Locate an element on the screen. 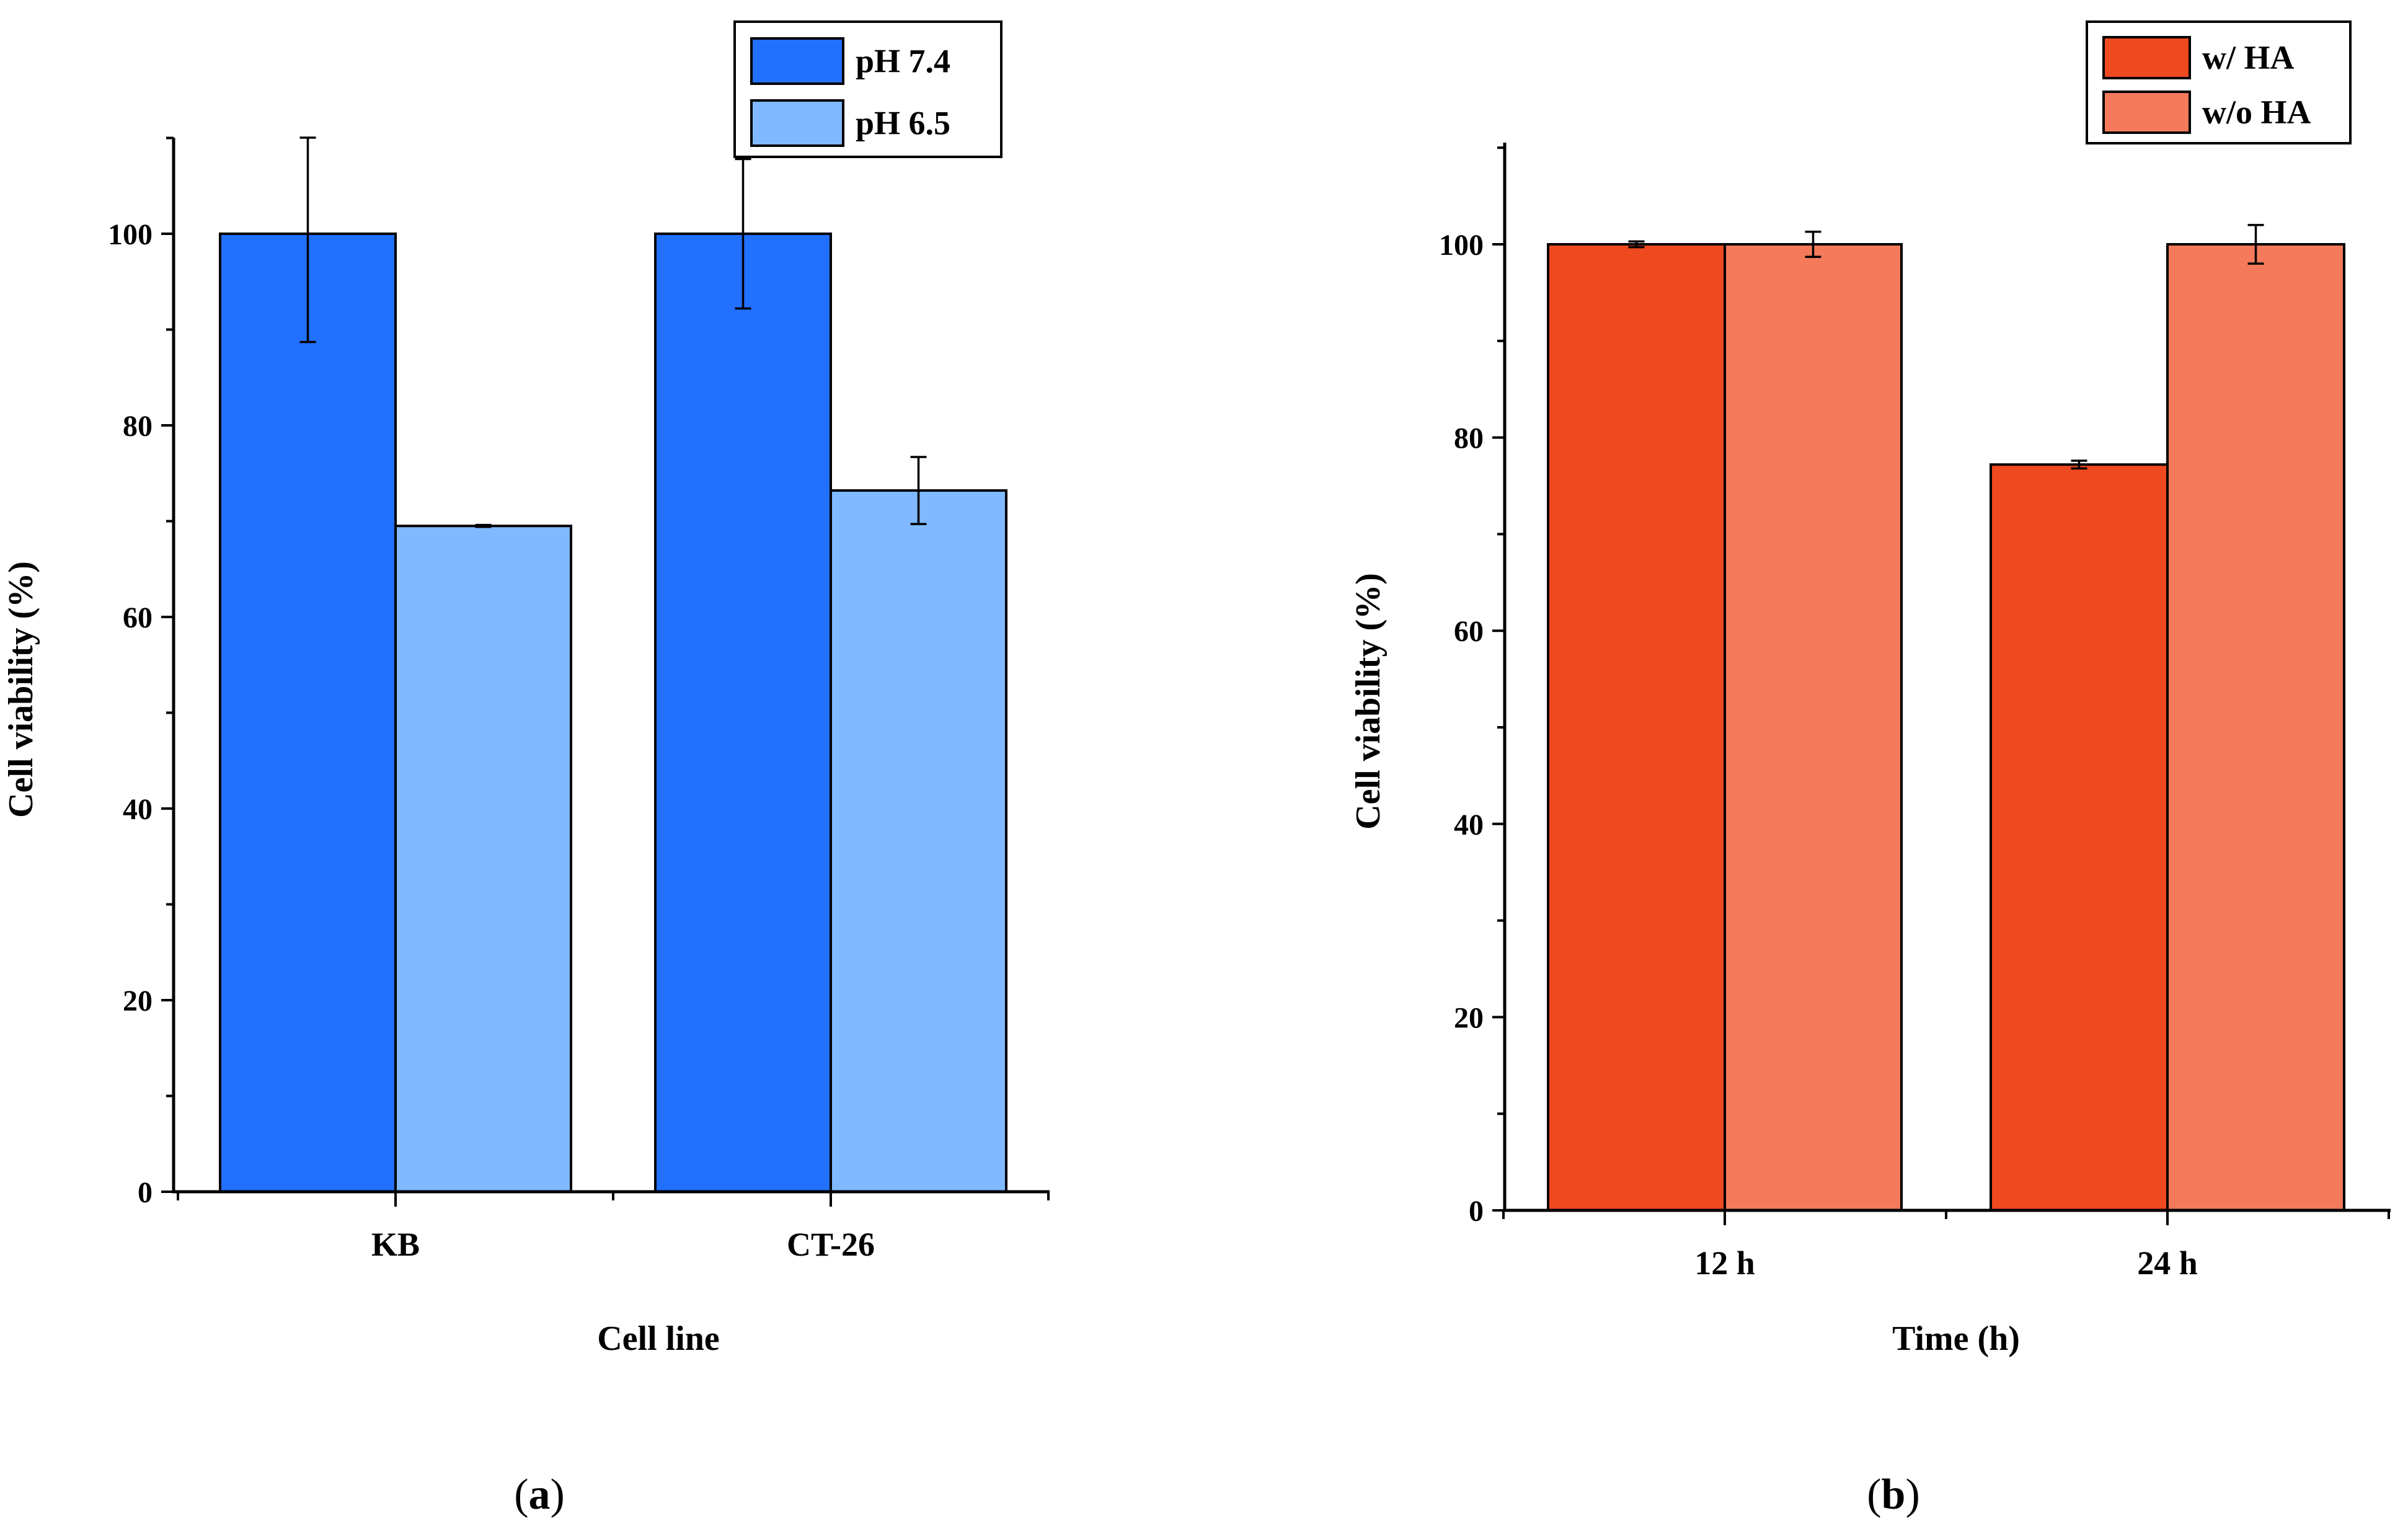 Image resolution: width=2408 pixels, height=1521 pixels. x-axis-title: Cell line is located at coordinates (659, 1339).